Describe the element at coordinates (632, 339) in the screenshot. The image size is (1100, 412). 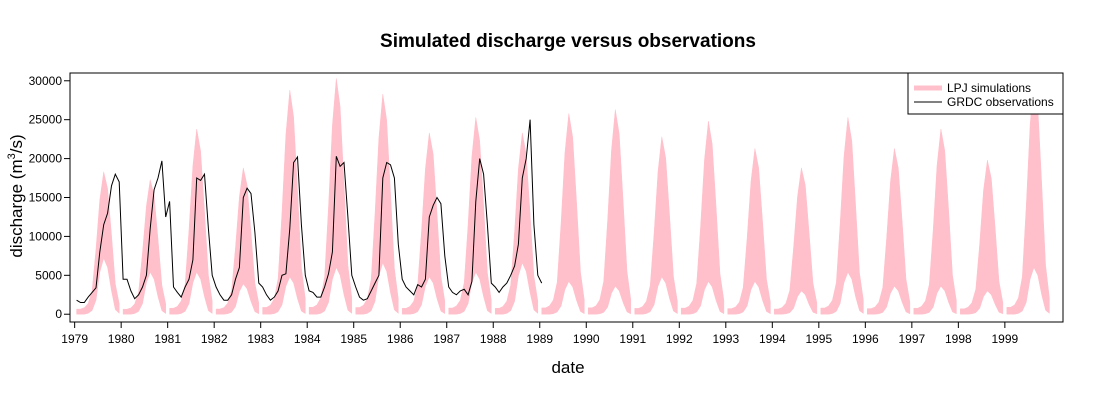
I see `x-tick-label: 1991` at that location.